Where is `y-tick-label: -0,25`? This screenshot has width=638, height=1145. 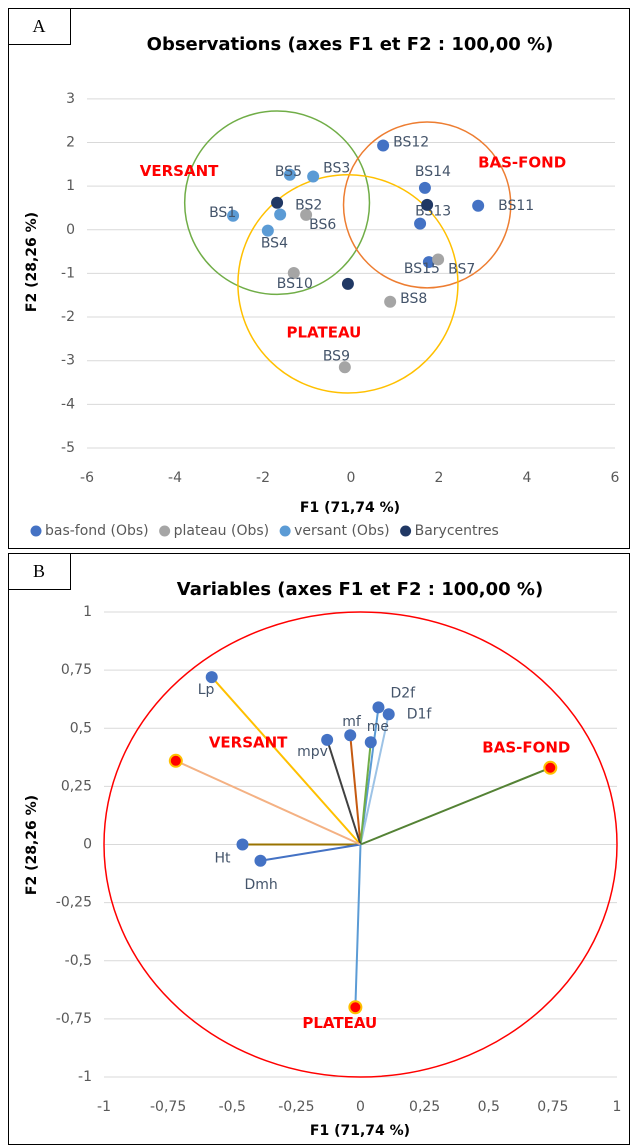
y-tick-label: -0,25 is located at coordinates (74, 903).